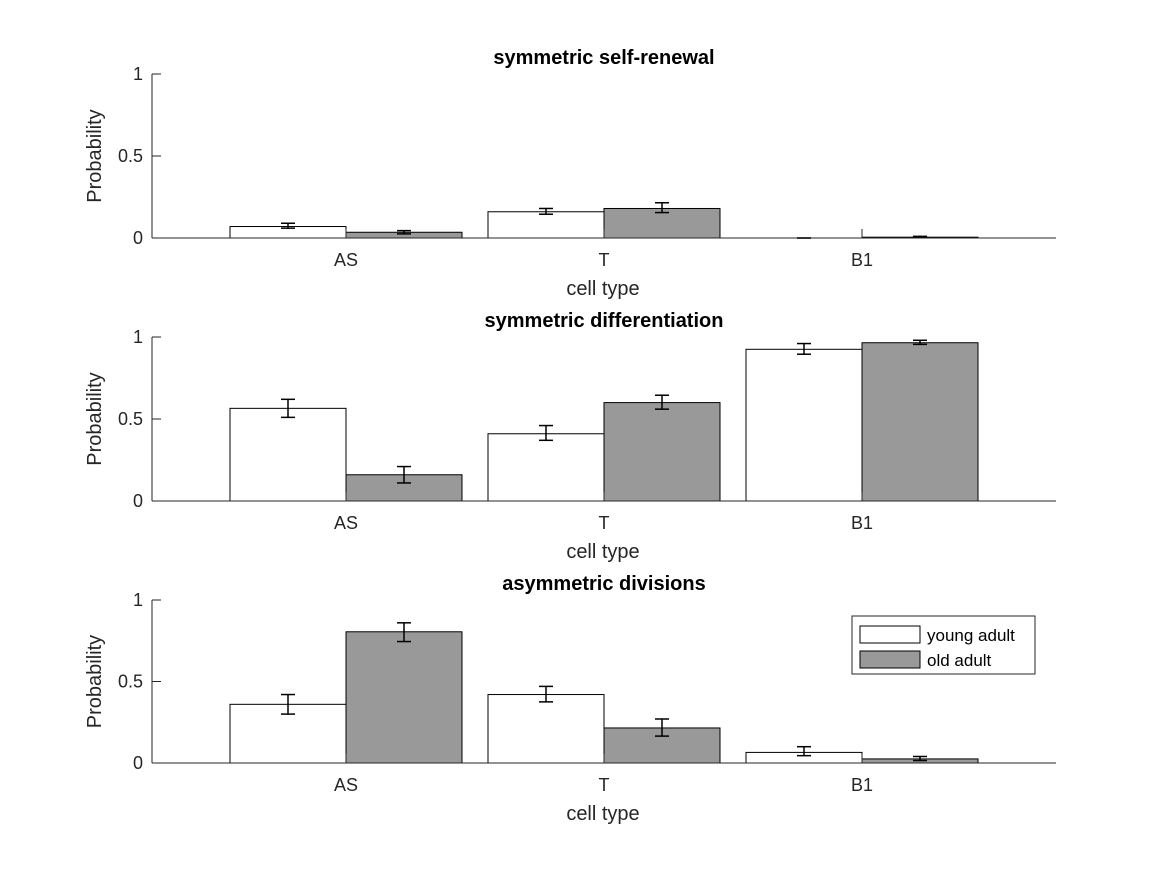 Image resolution: width=1167 pixels, height=875 pixels. I want to click on legend: young adult old adult, so click(943, 645).